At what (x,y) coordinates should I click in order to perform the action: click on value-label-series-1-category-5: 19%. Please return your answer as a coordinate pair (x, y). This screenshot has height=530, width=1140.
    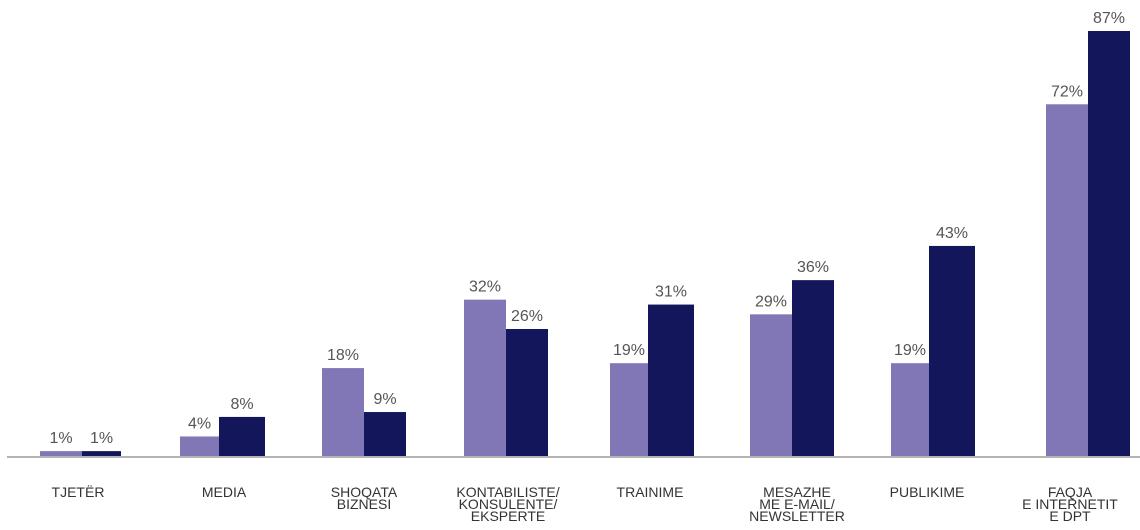
    Looking at the image, I should click on (629, 350).